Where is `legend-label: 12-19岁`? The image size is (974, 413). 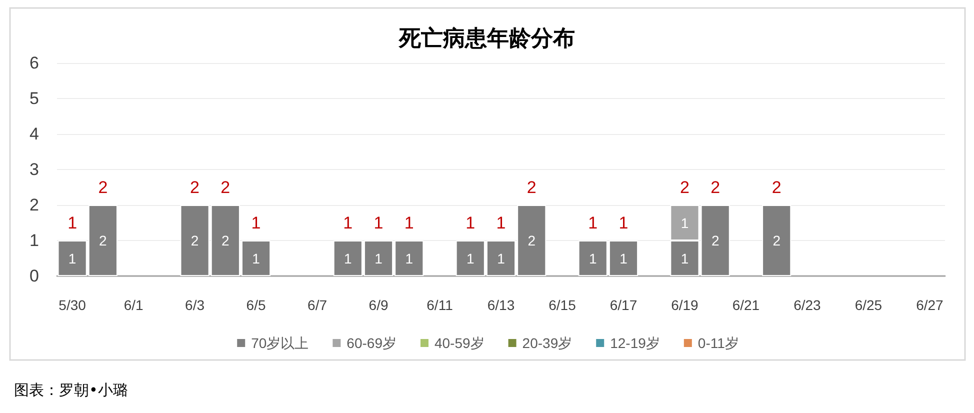
legend-label: 12-19岁 is located at coordinates (635, 343).